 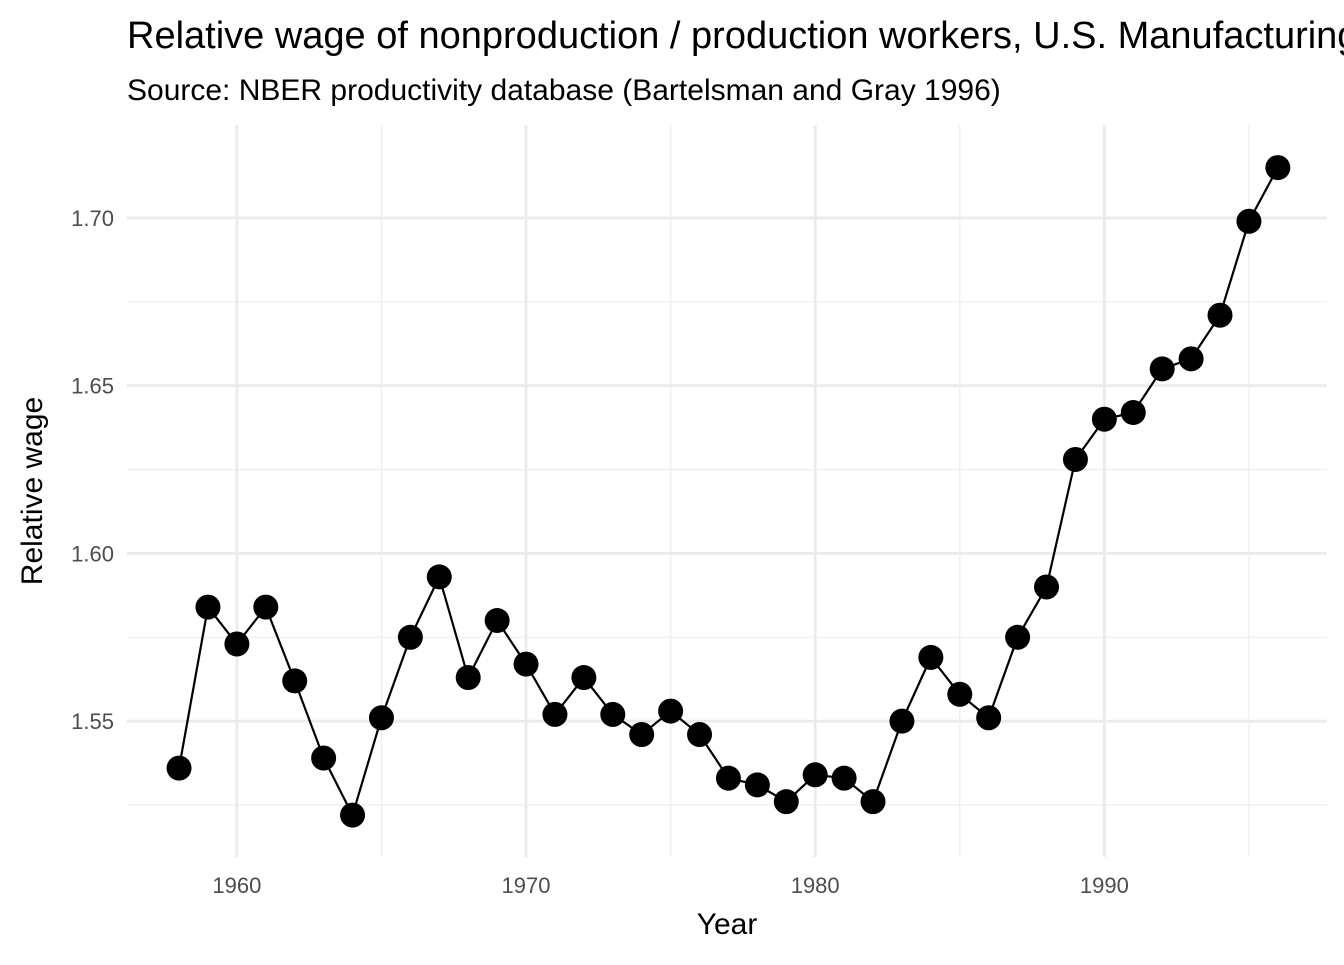 What do you see at coordinates (92, 721) in the screenshot?
I see `y-tick-label: 1.55` at bounding box center [92, 721].